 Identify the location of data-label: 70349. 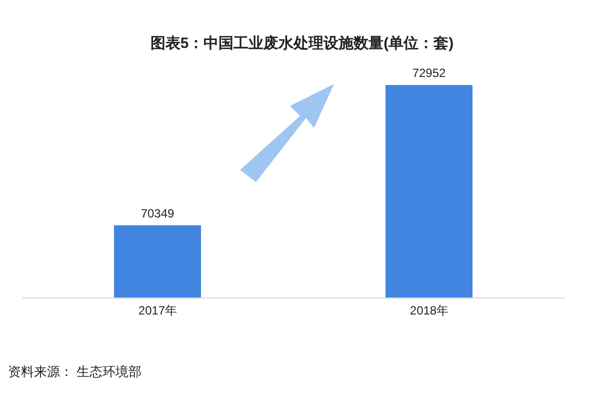
(157, 213).